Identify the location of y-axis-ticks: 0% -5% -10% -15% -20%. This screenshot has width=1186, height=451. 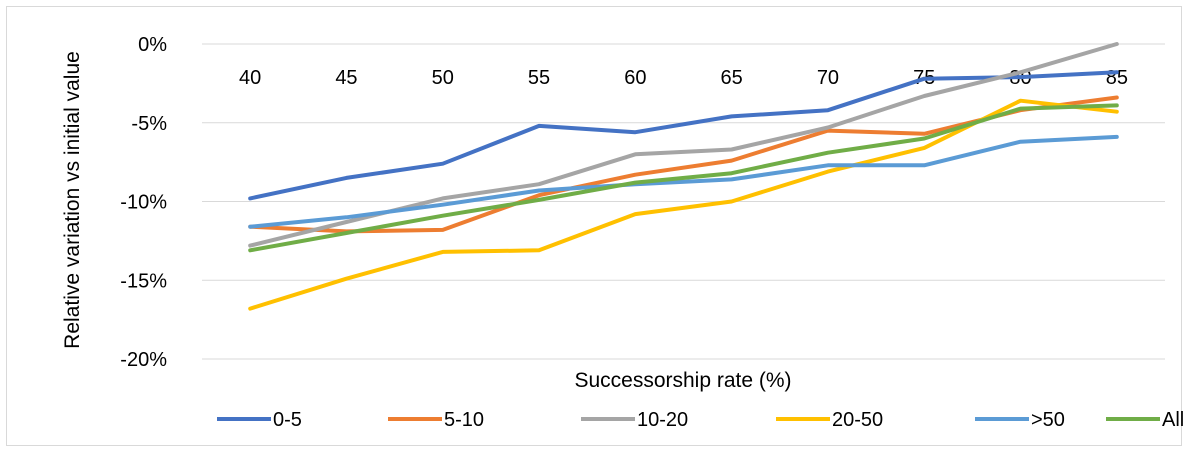
(143, 202).